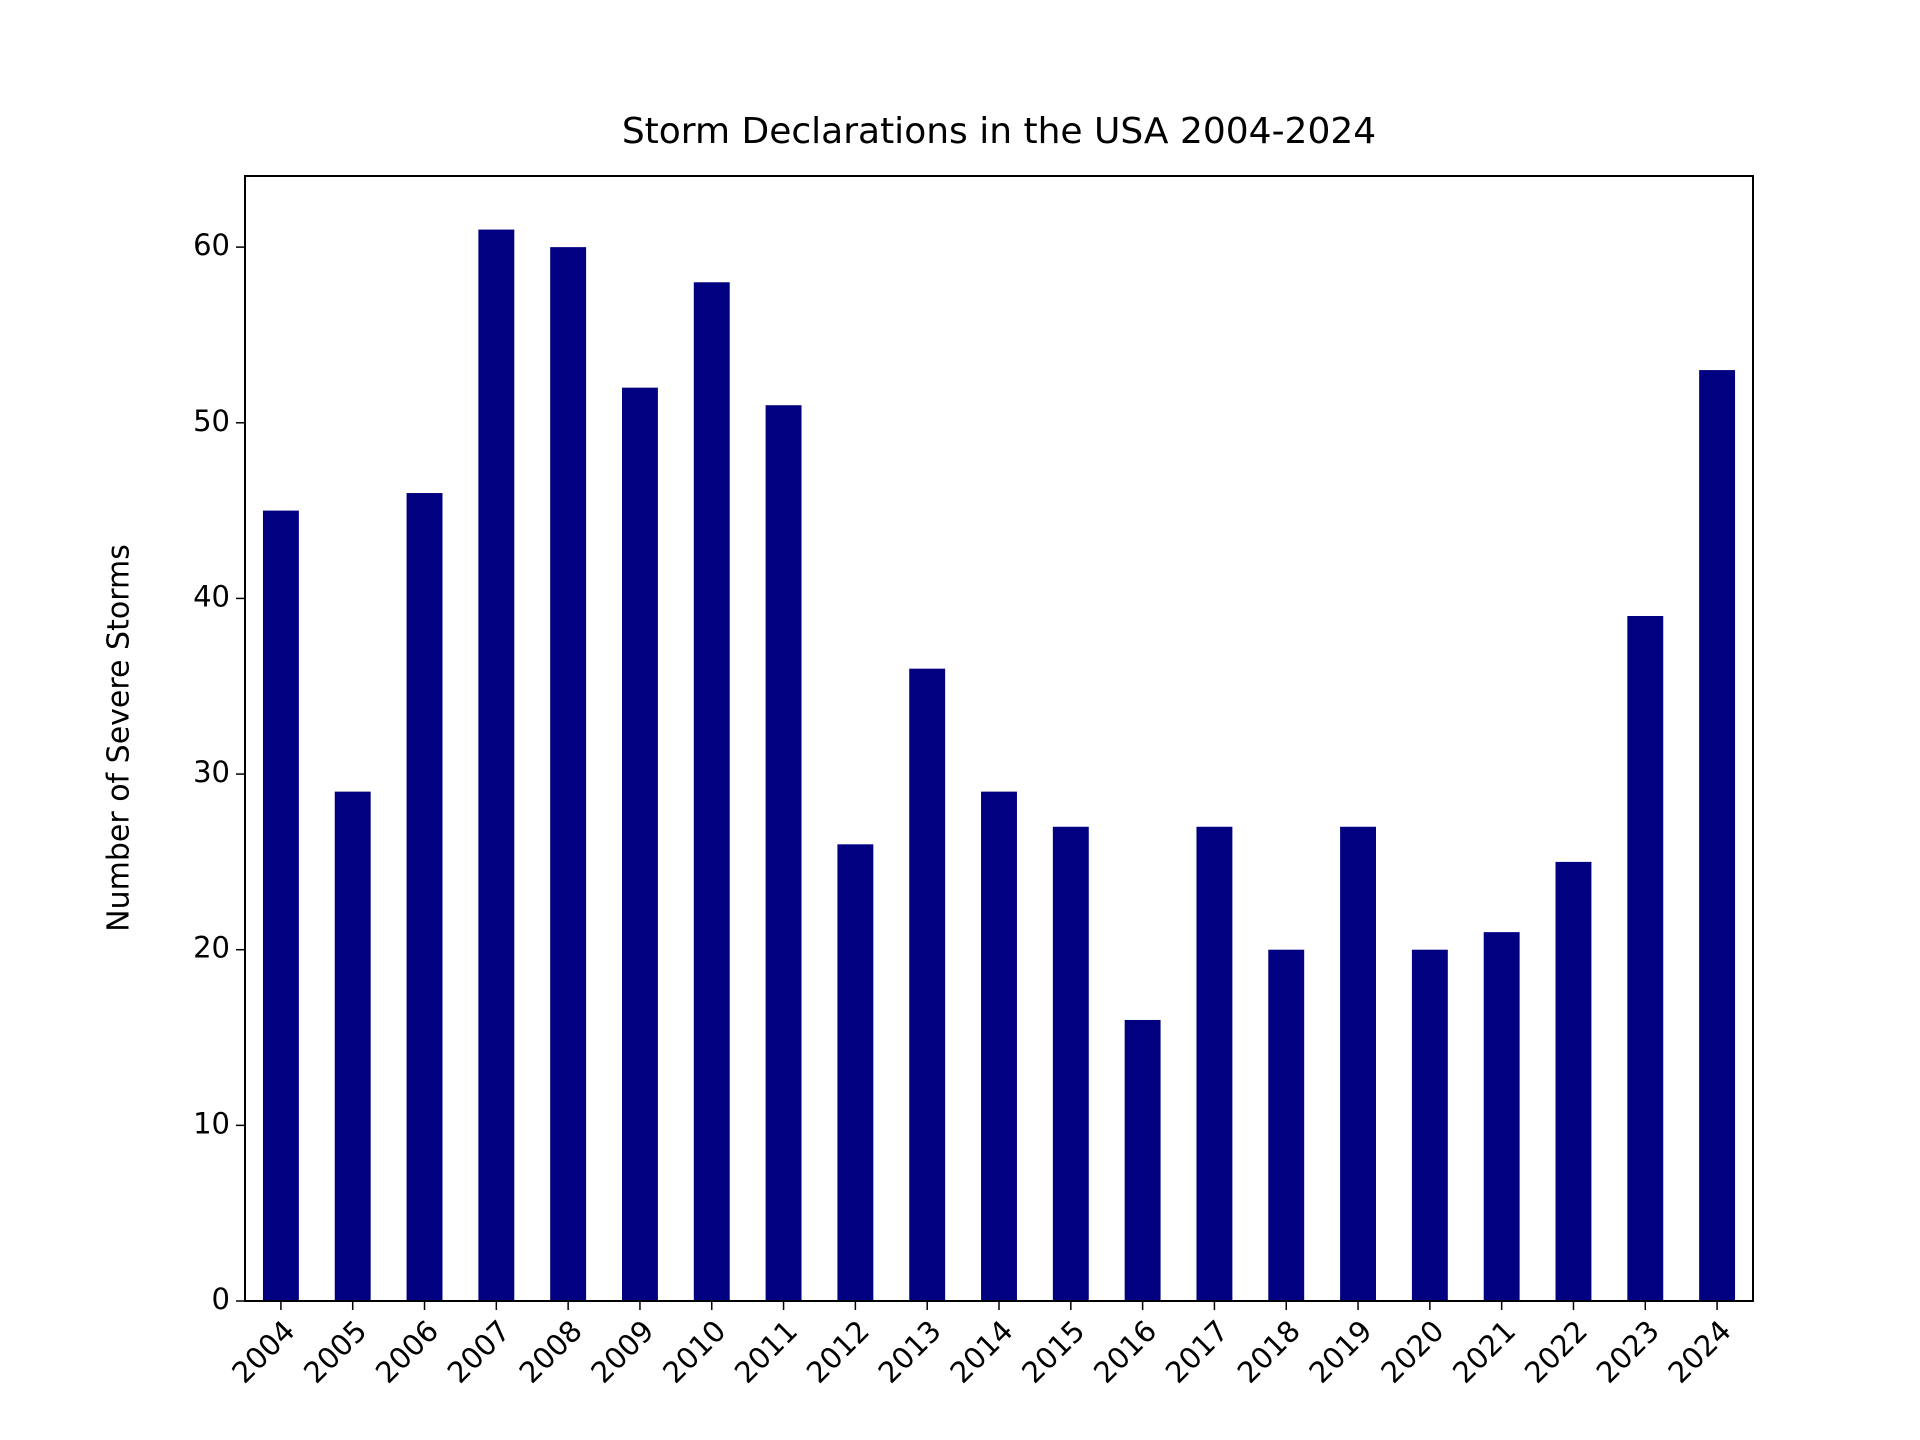  Describe the element at coordinates (211, 245) in the screenshot. I see `y-tick-label: 60` at that location.